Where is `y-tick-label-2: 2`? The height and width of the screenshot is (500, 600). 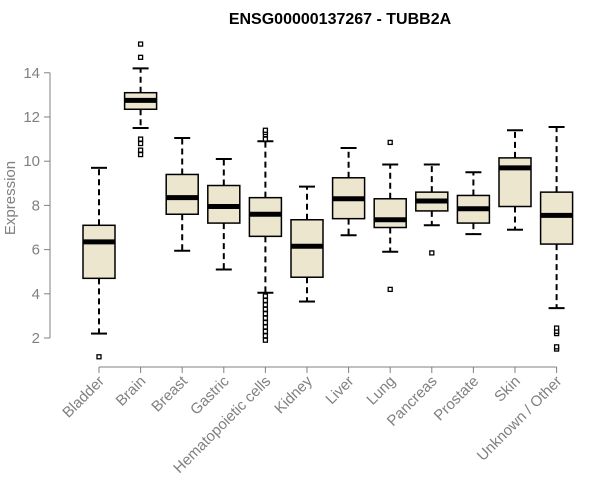
y-tick-label-2: 2 is located at coordinates (36, 338).